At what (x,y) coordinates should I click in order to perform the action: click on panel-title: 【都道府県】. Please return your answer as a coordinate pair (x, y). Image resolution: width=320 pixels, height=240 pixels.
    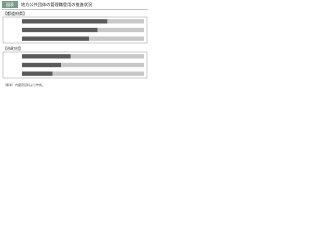
    Looking at the image, I should click on (15, 13).